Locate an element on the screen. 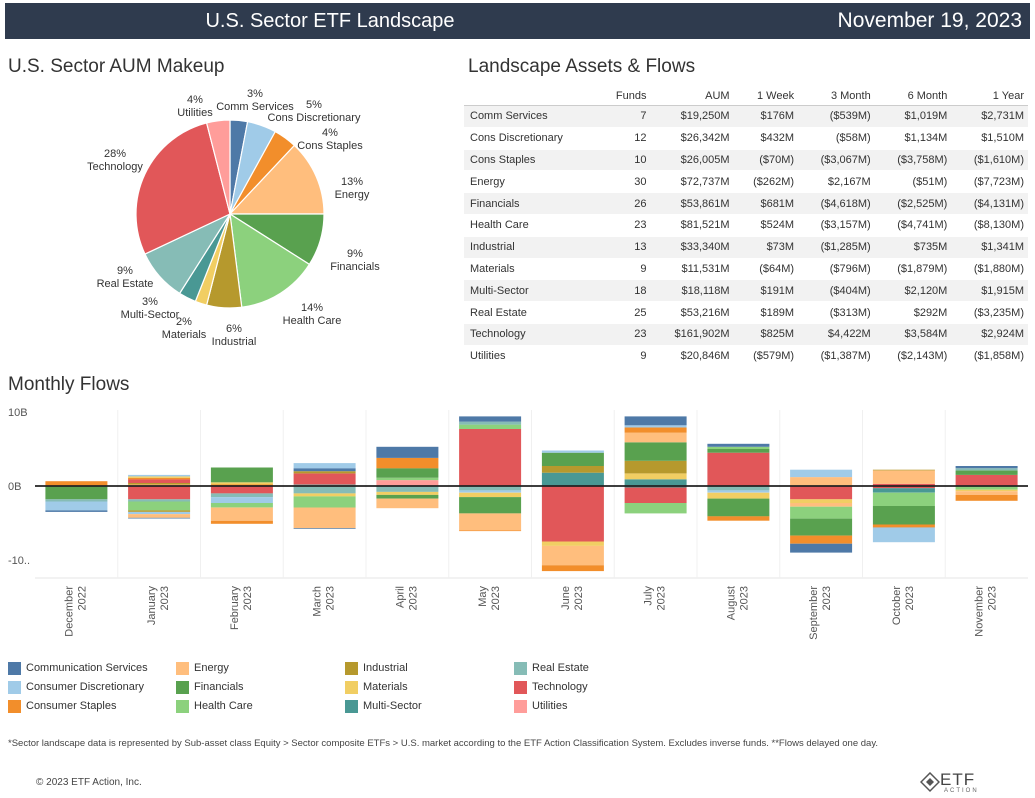  report-date: November 19, 2023 is located at coordinates (929, 20).